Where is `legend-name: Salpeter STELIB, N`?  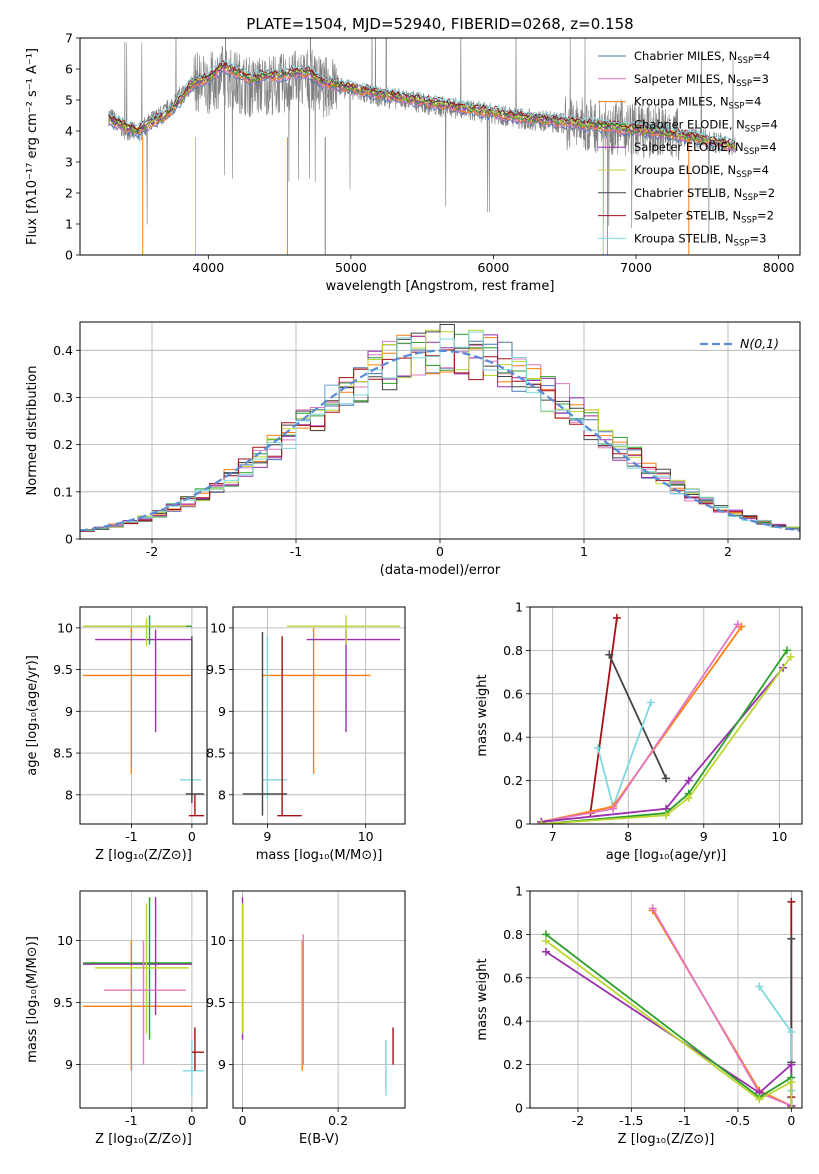 legend-name: Salpeter STELIB, N is located at coordinates (687, 216).